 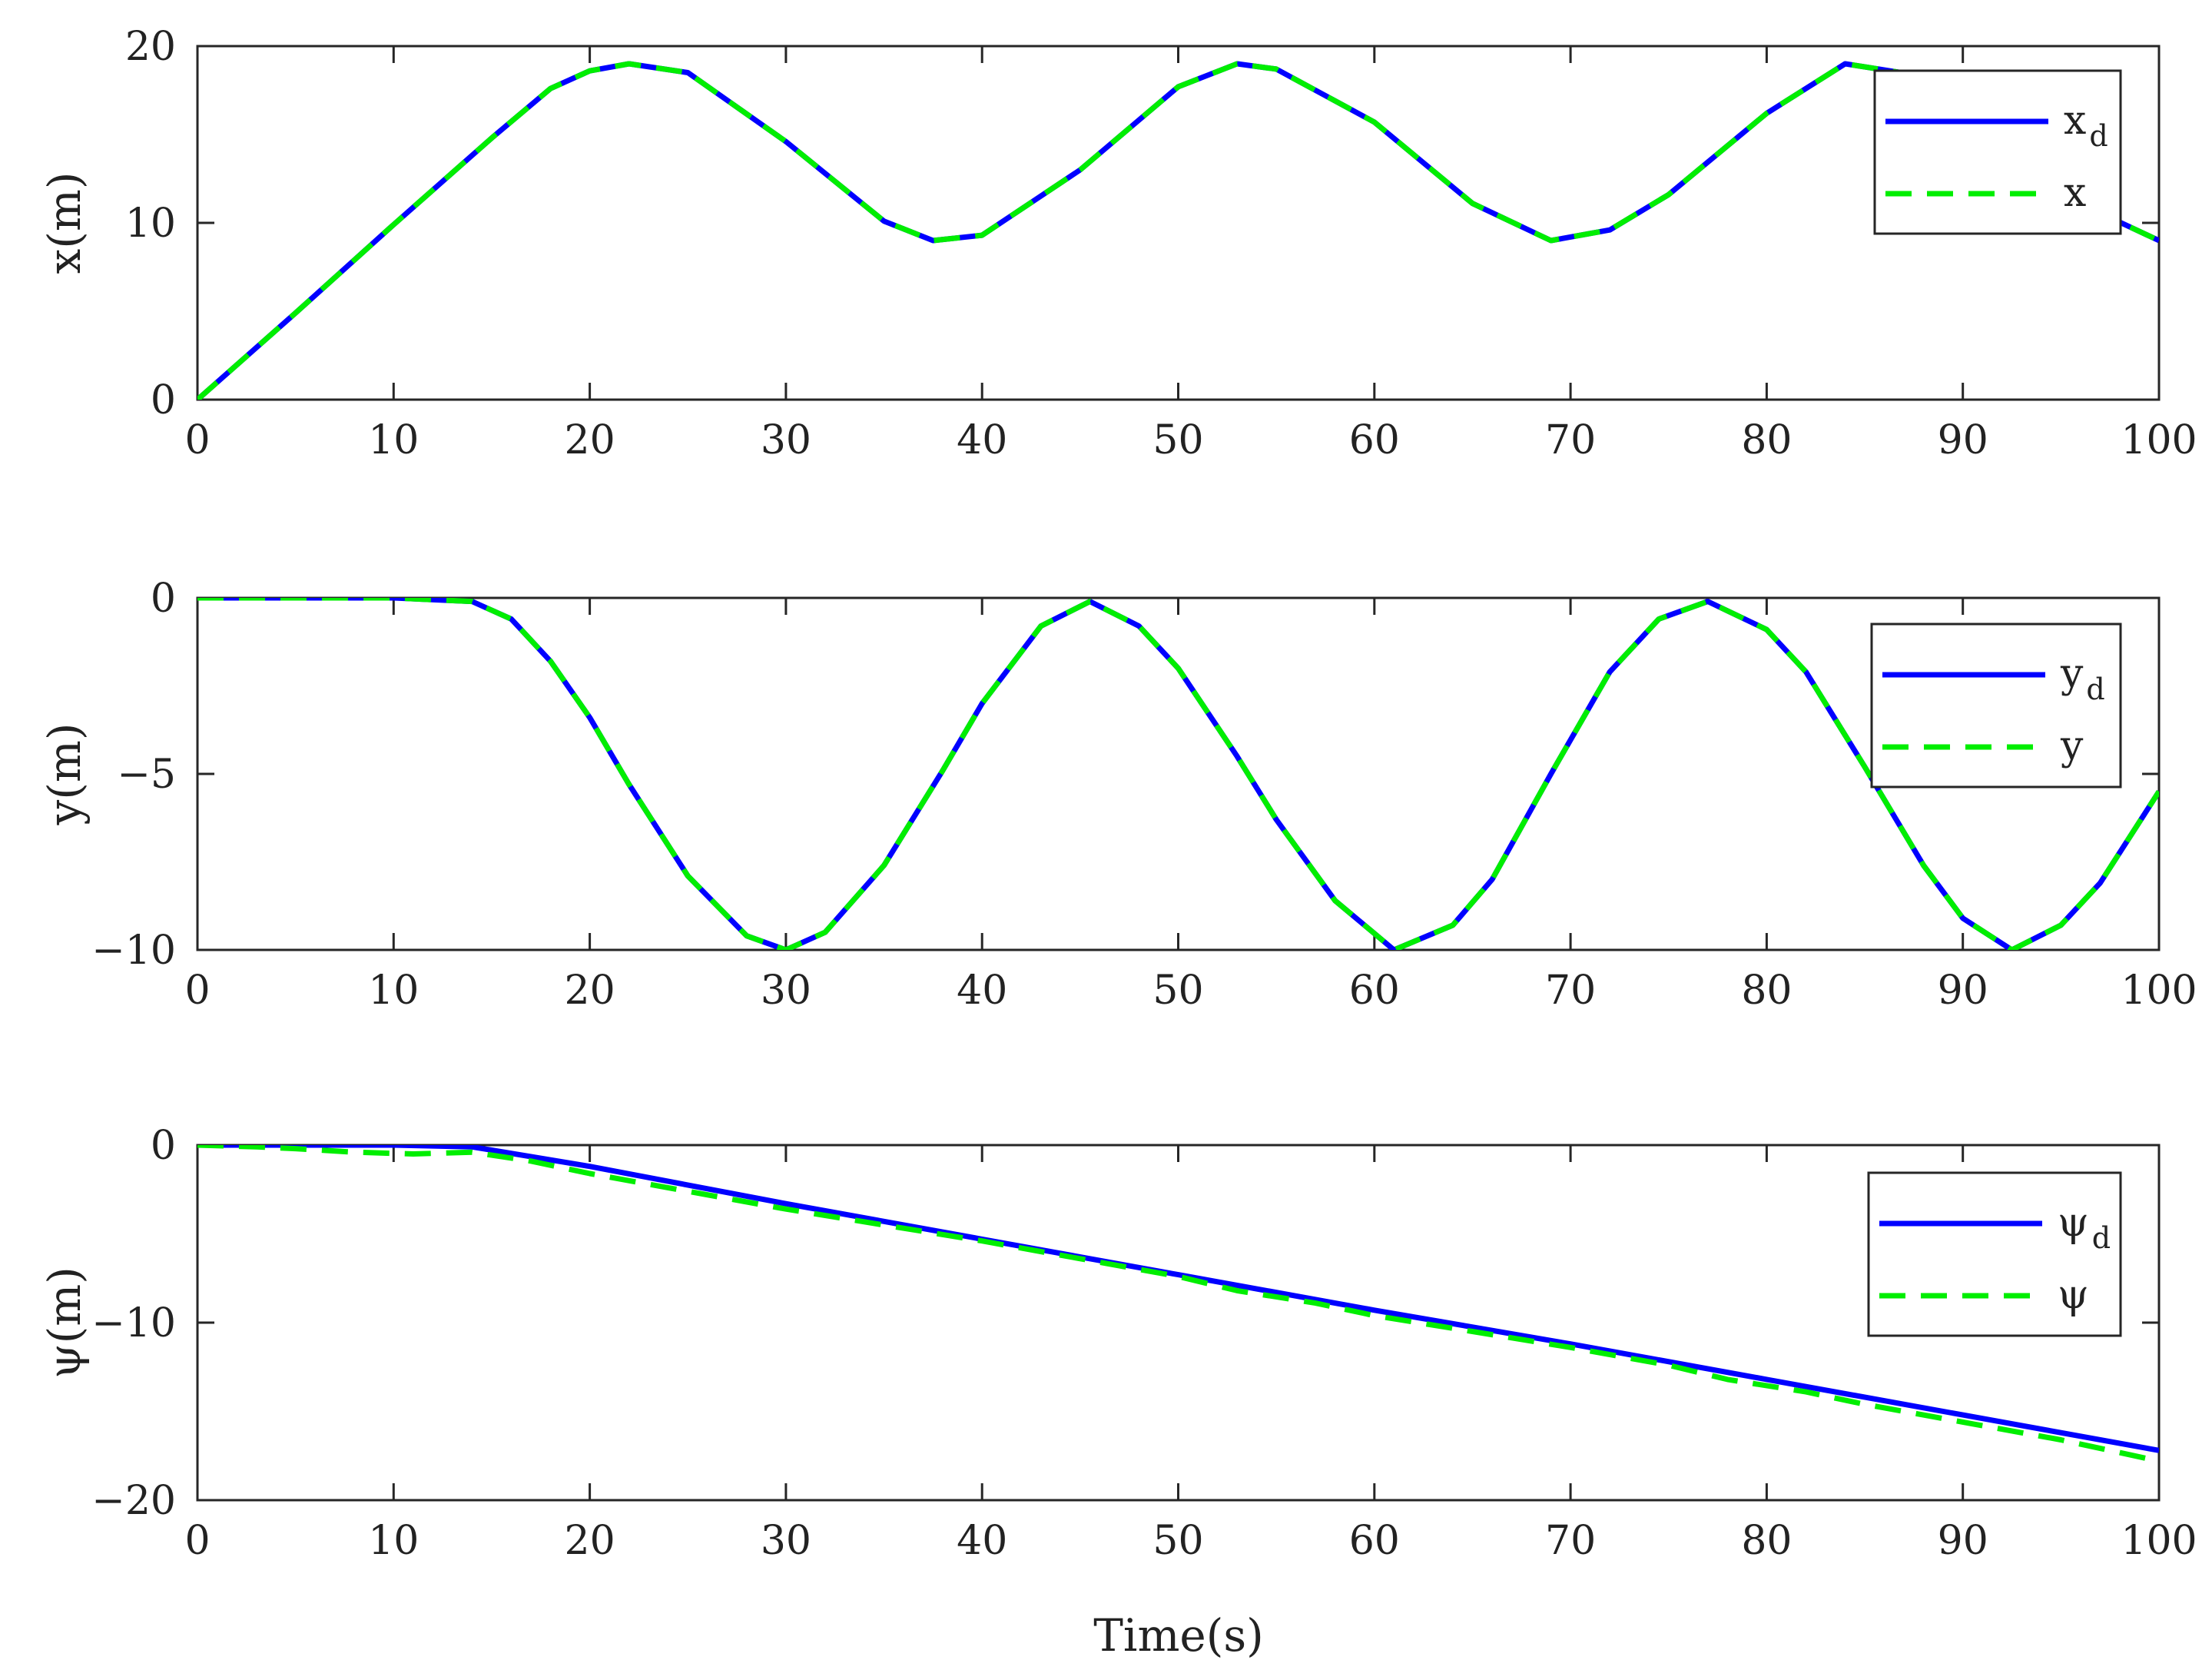 I want to click on legend: ψ dψ, so click(x=1994, y=1254).